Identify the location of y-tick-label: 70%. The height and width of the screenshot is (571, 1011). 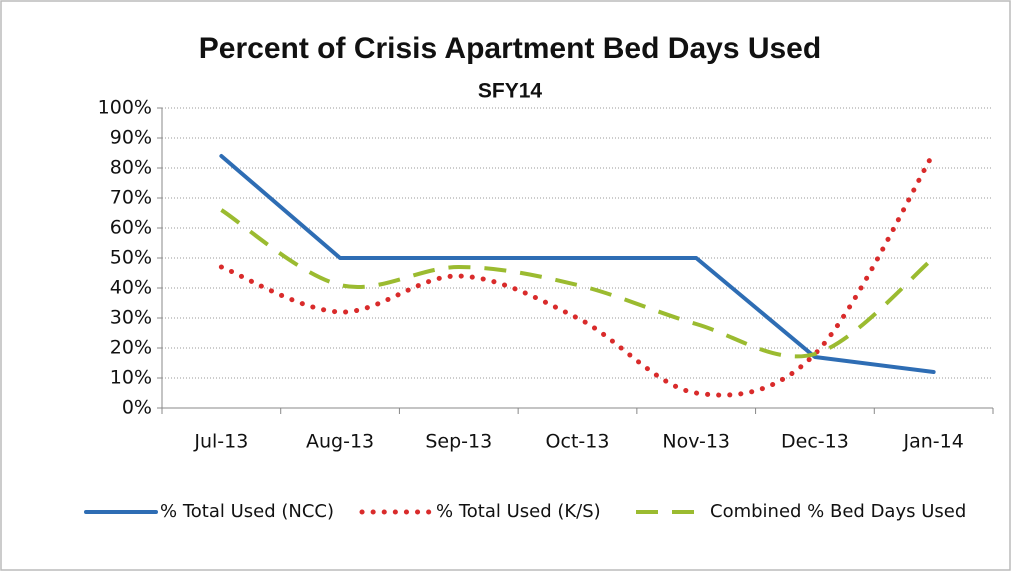
(131, 198).